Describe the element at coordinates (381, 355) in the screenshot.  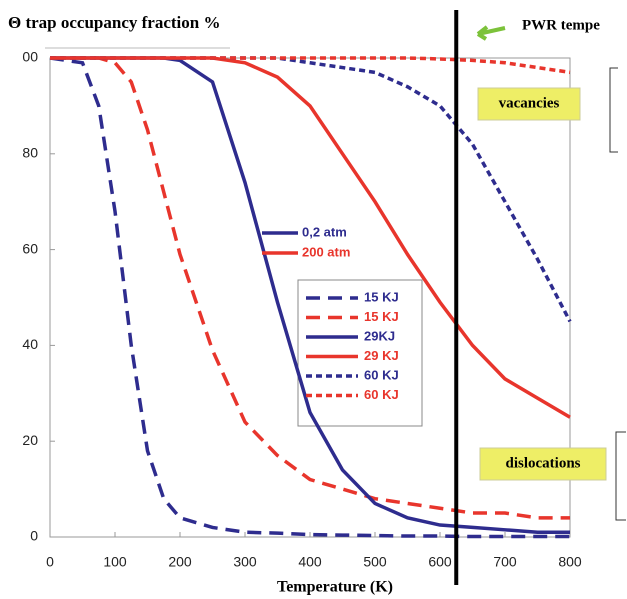
I see `legend-label: 29 KJ` at that location.